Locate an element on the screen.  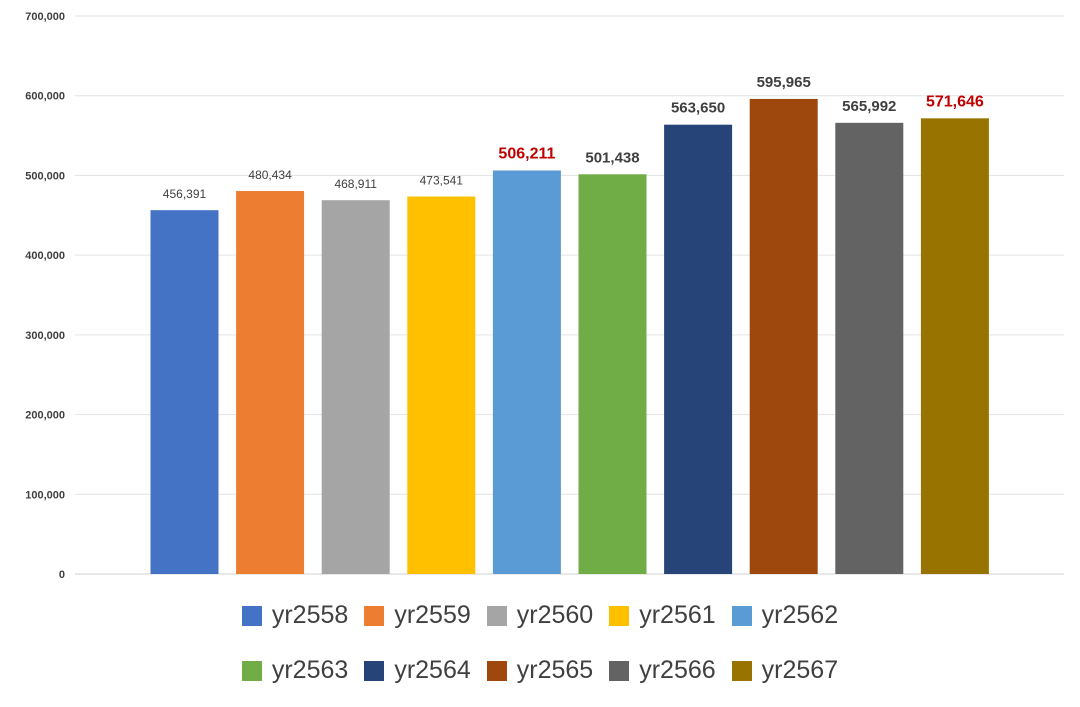
bar-yr2565 is located at coordinates (783, 336).